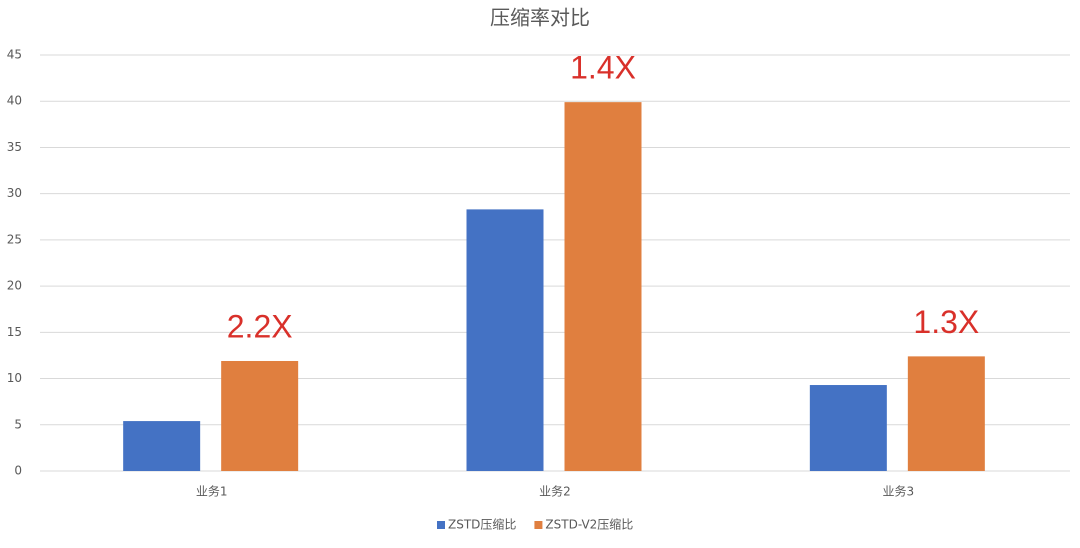  What do you see at coordinates (14, 378) in the screenshot?
I see `y-tick-label: 10` at bounding box center [14, 378].